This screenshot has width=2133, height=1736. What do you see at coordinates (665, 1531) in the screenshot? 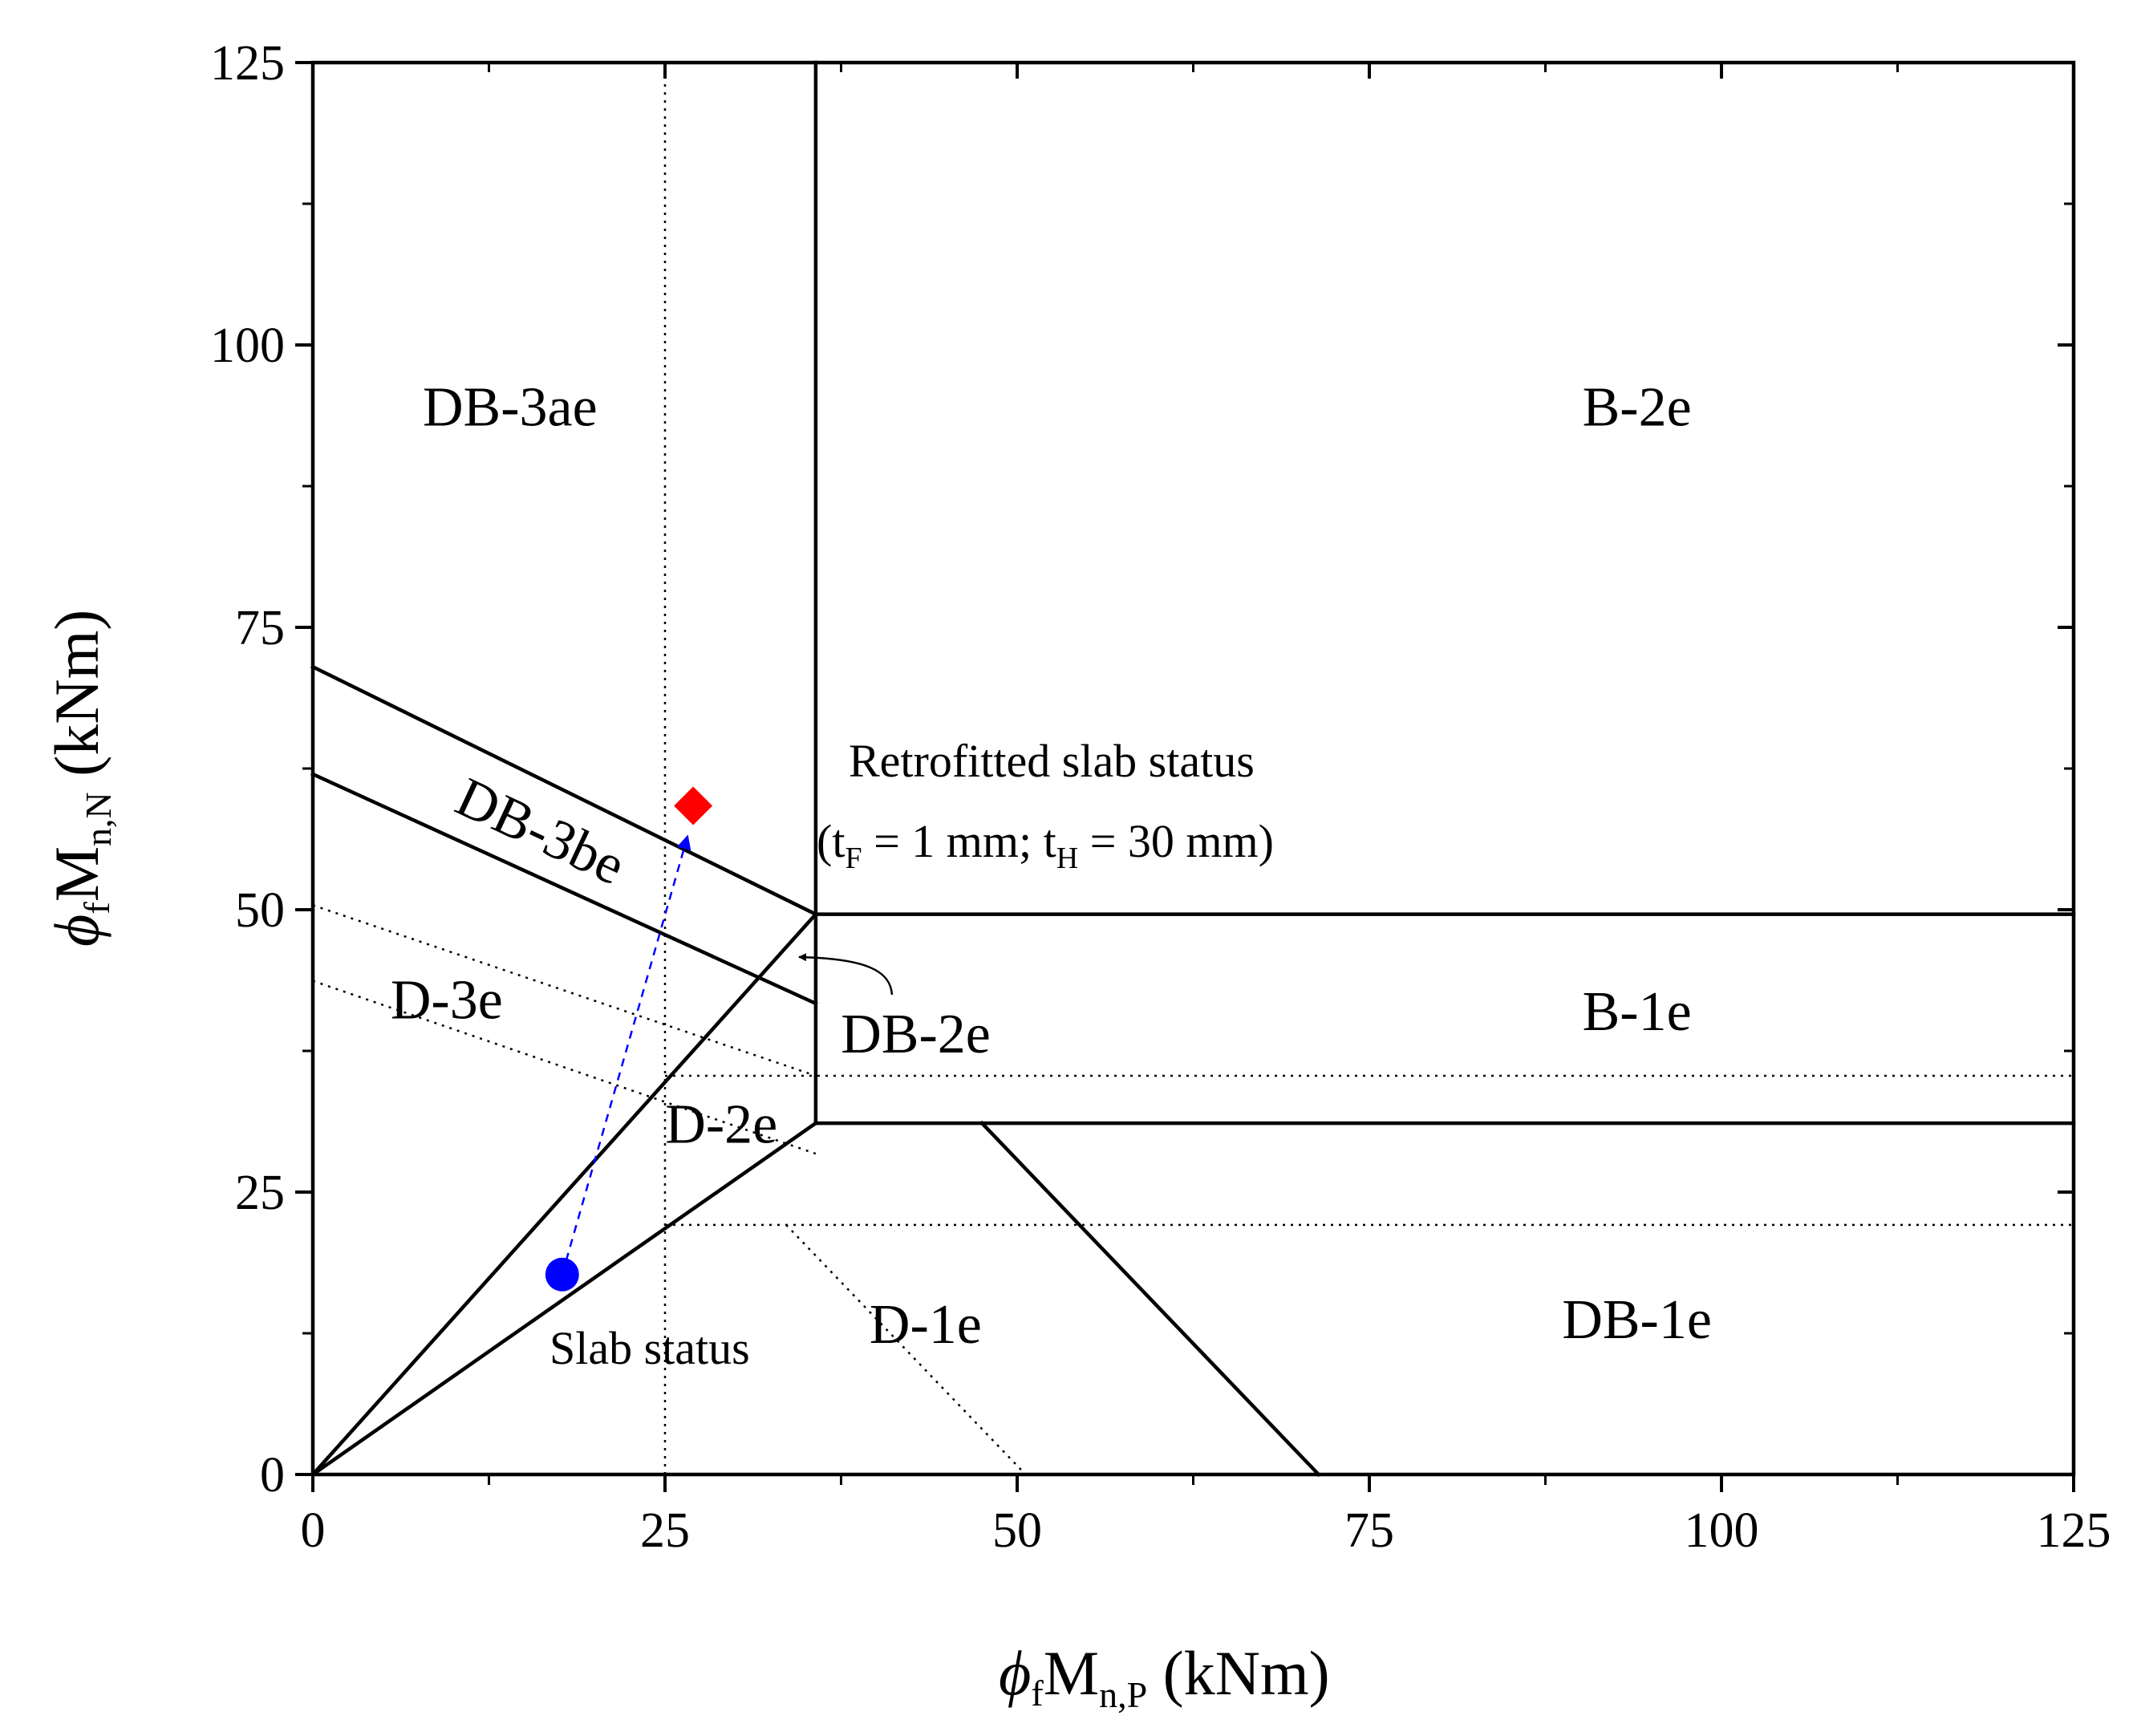
I see `x-tick-label: 25` at bounding box center [665, 1531].